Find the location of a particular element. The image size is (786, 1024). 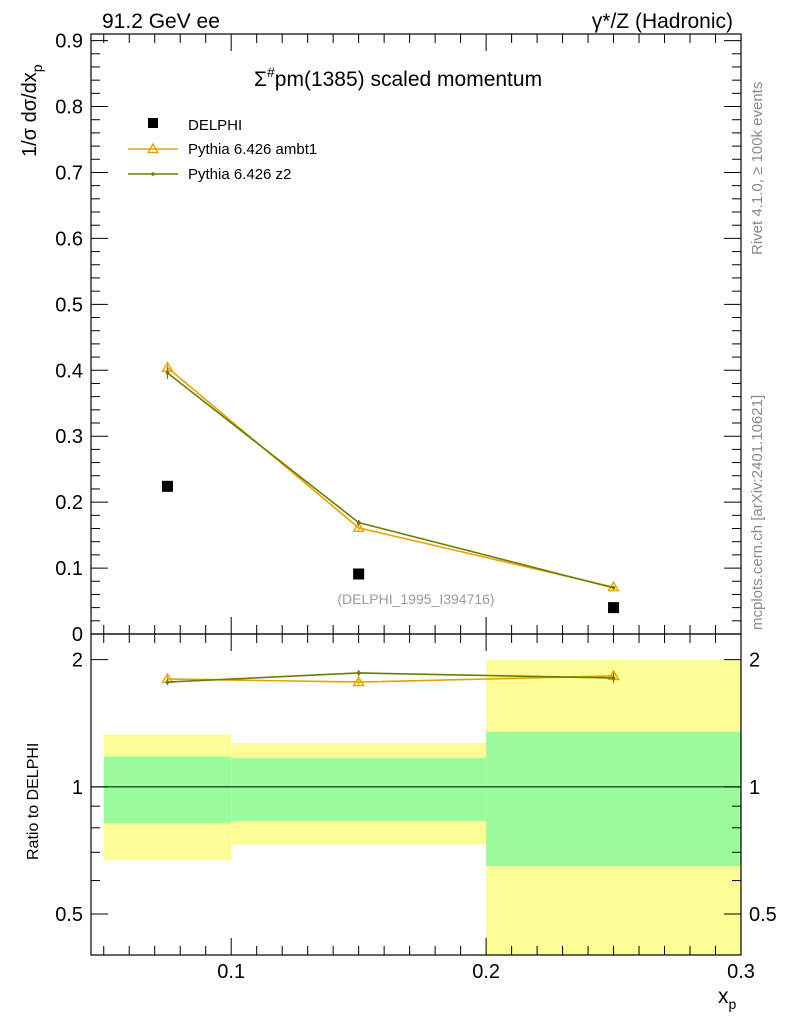

ratio-y-tick-label: 1 is located at coordinates (77, 788).